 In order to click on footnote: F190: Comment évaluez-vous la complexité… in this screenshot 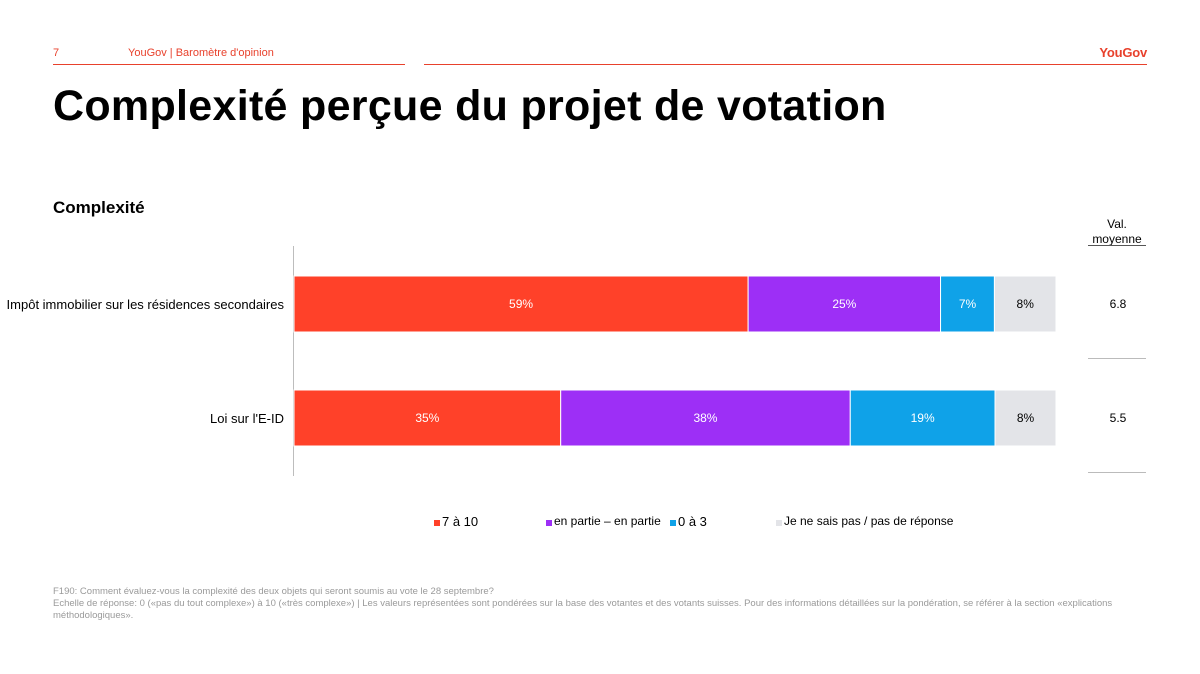, I will do `click(600, 604)`.